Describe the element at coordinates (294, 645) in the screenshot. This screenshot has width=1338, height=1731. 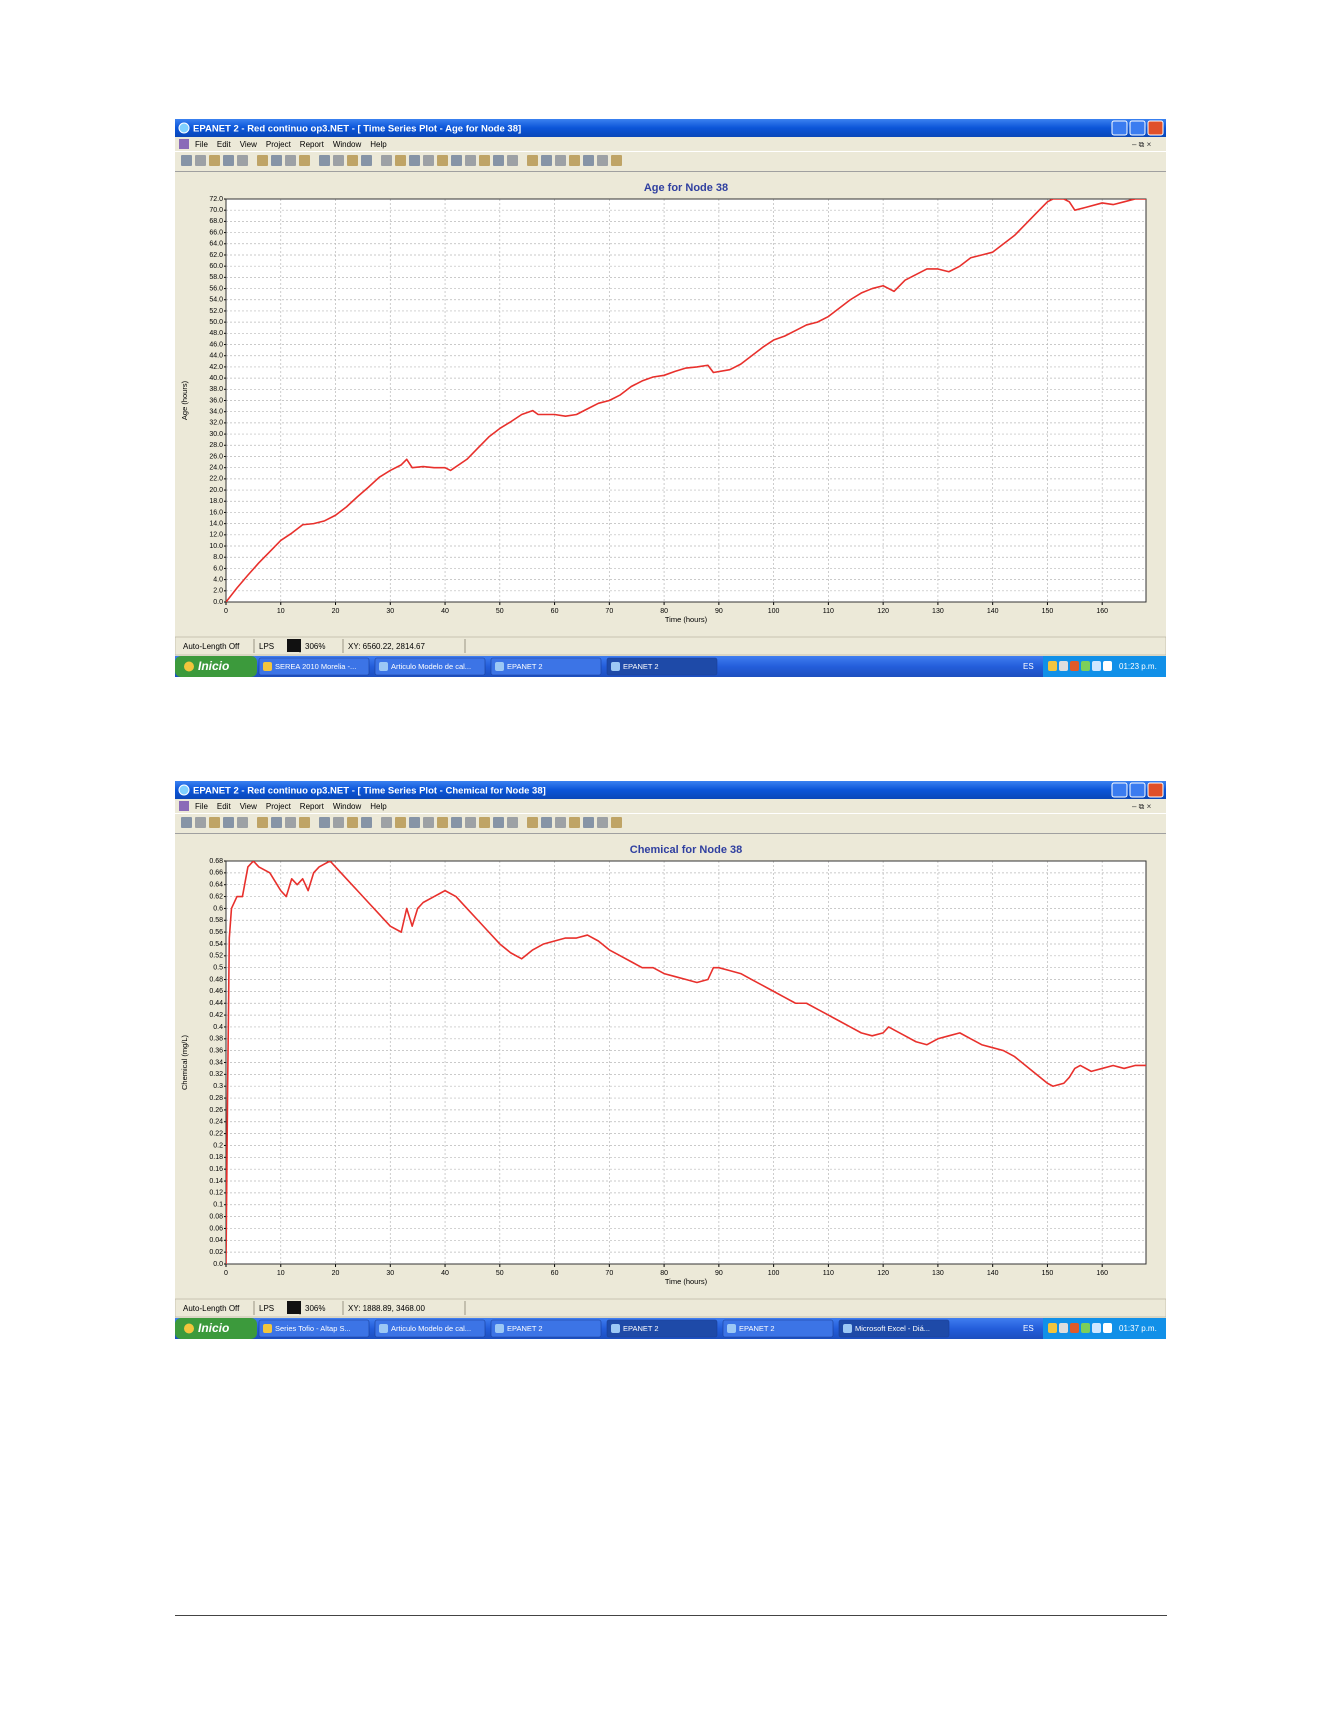
I see `status-icon` at that location.